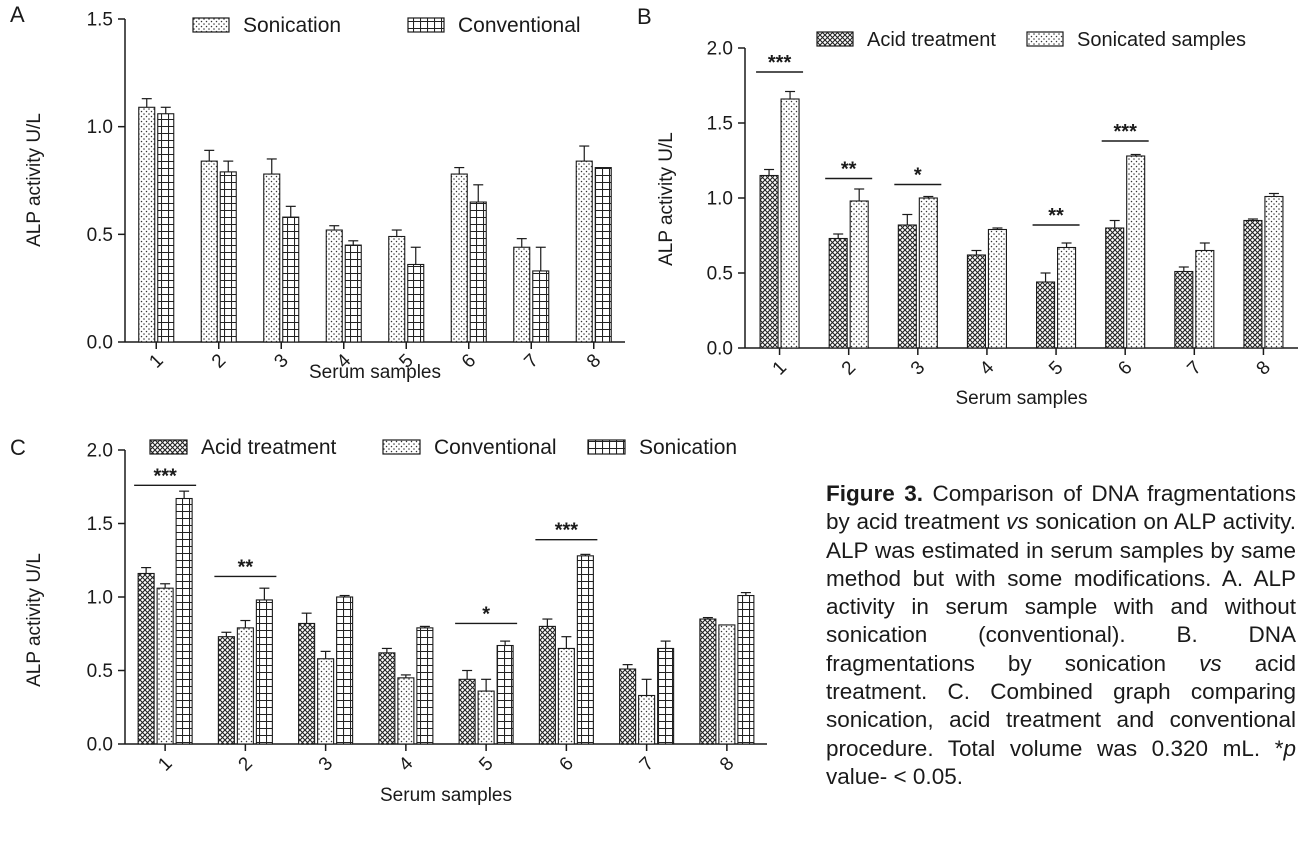 The width and height of the screenshot is (1305, 867). What do you see at coordinates (720, 49) in the screenshot?
I see `y-tick-label: 2.0` at bounding box center [720, 49].